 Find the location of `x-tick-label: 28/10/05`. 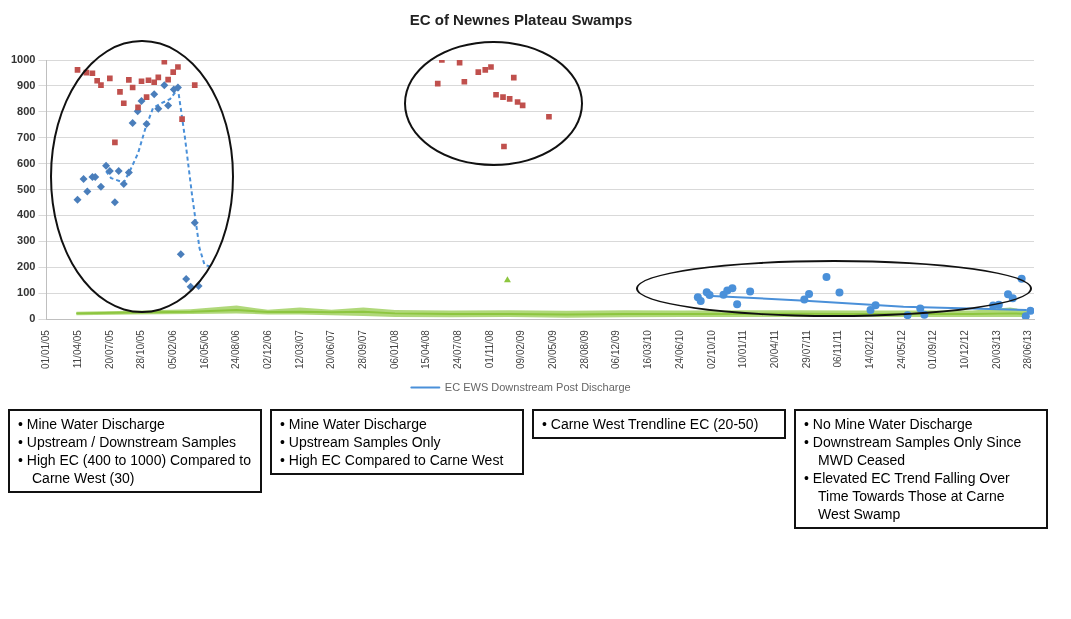

x-tick-label: 28/10/05 is located at coordinates (141, 349).